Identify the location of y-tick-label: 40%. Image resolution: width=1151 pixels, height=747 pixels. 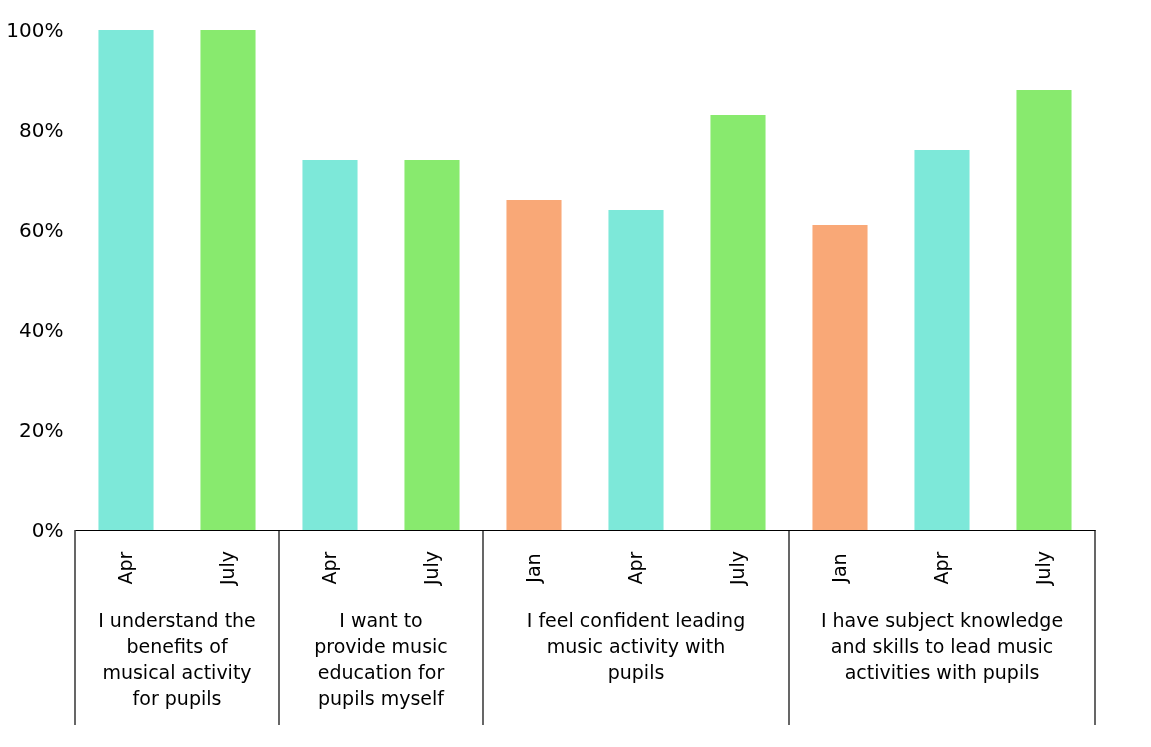
(41, 329).